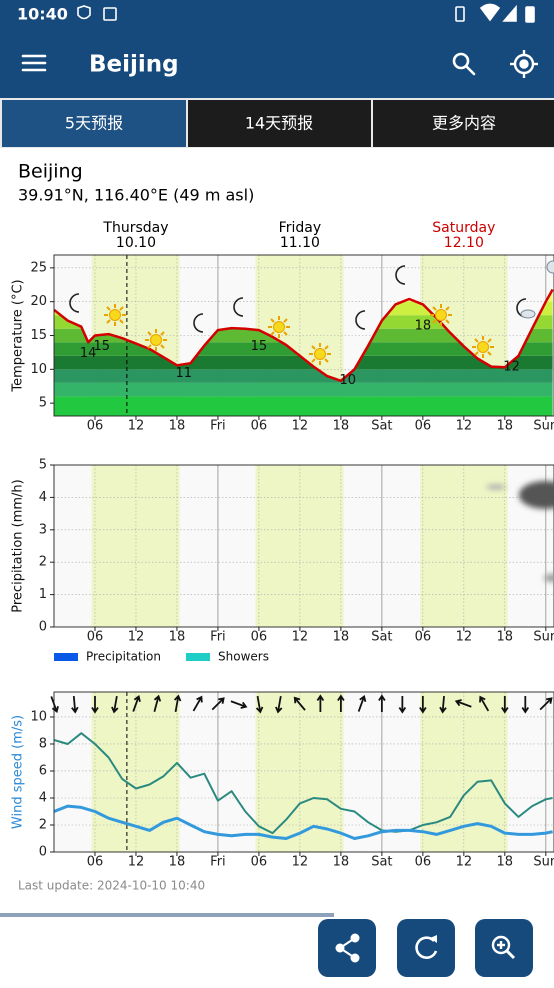 Image resolution: width=554 pixels, height=988 pixels. I want to click on y-axis-label: Precipitation (mm/h), so click(18, 545).